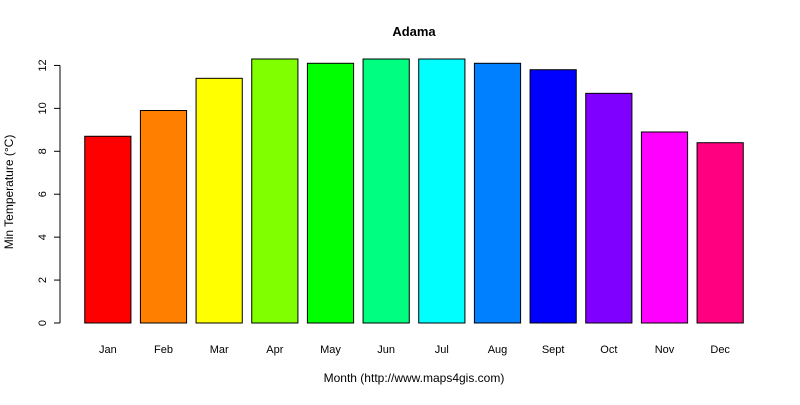 The height and width of the screenshot is (405, 800). I want to click on bar-oct, so click(609, 208).